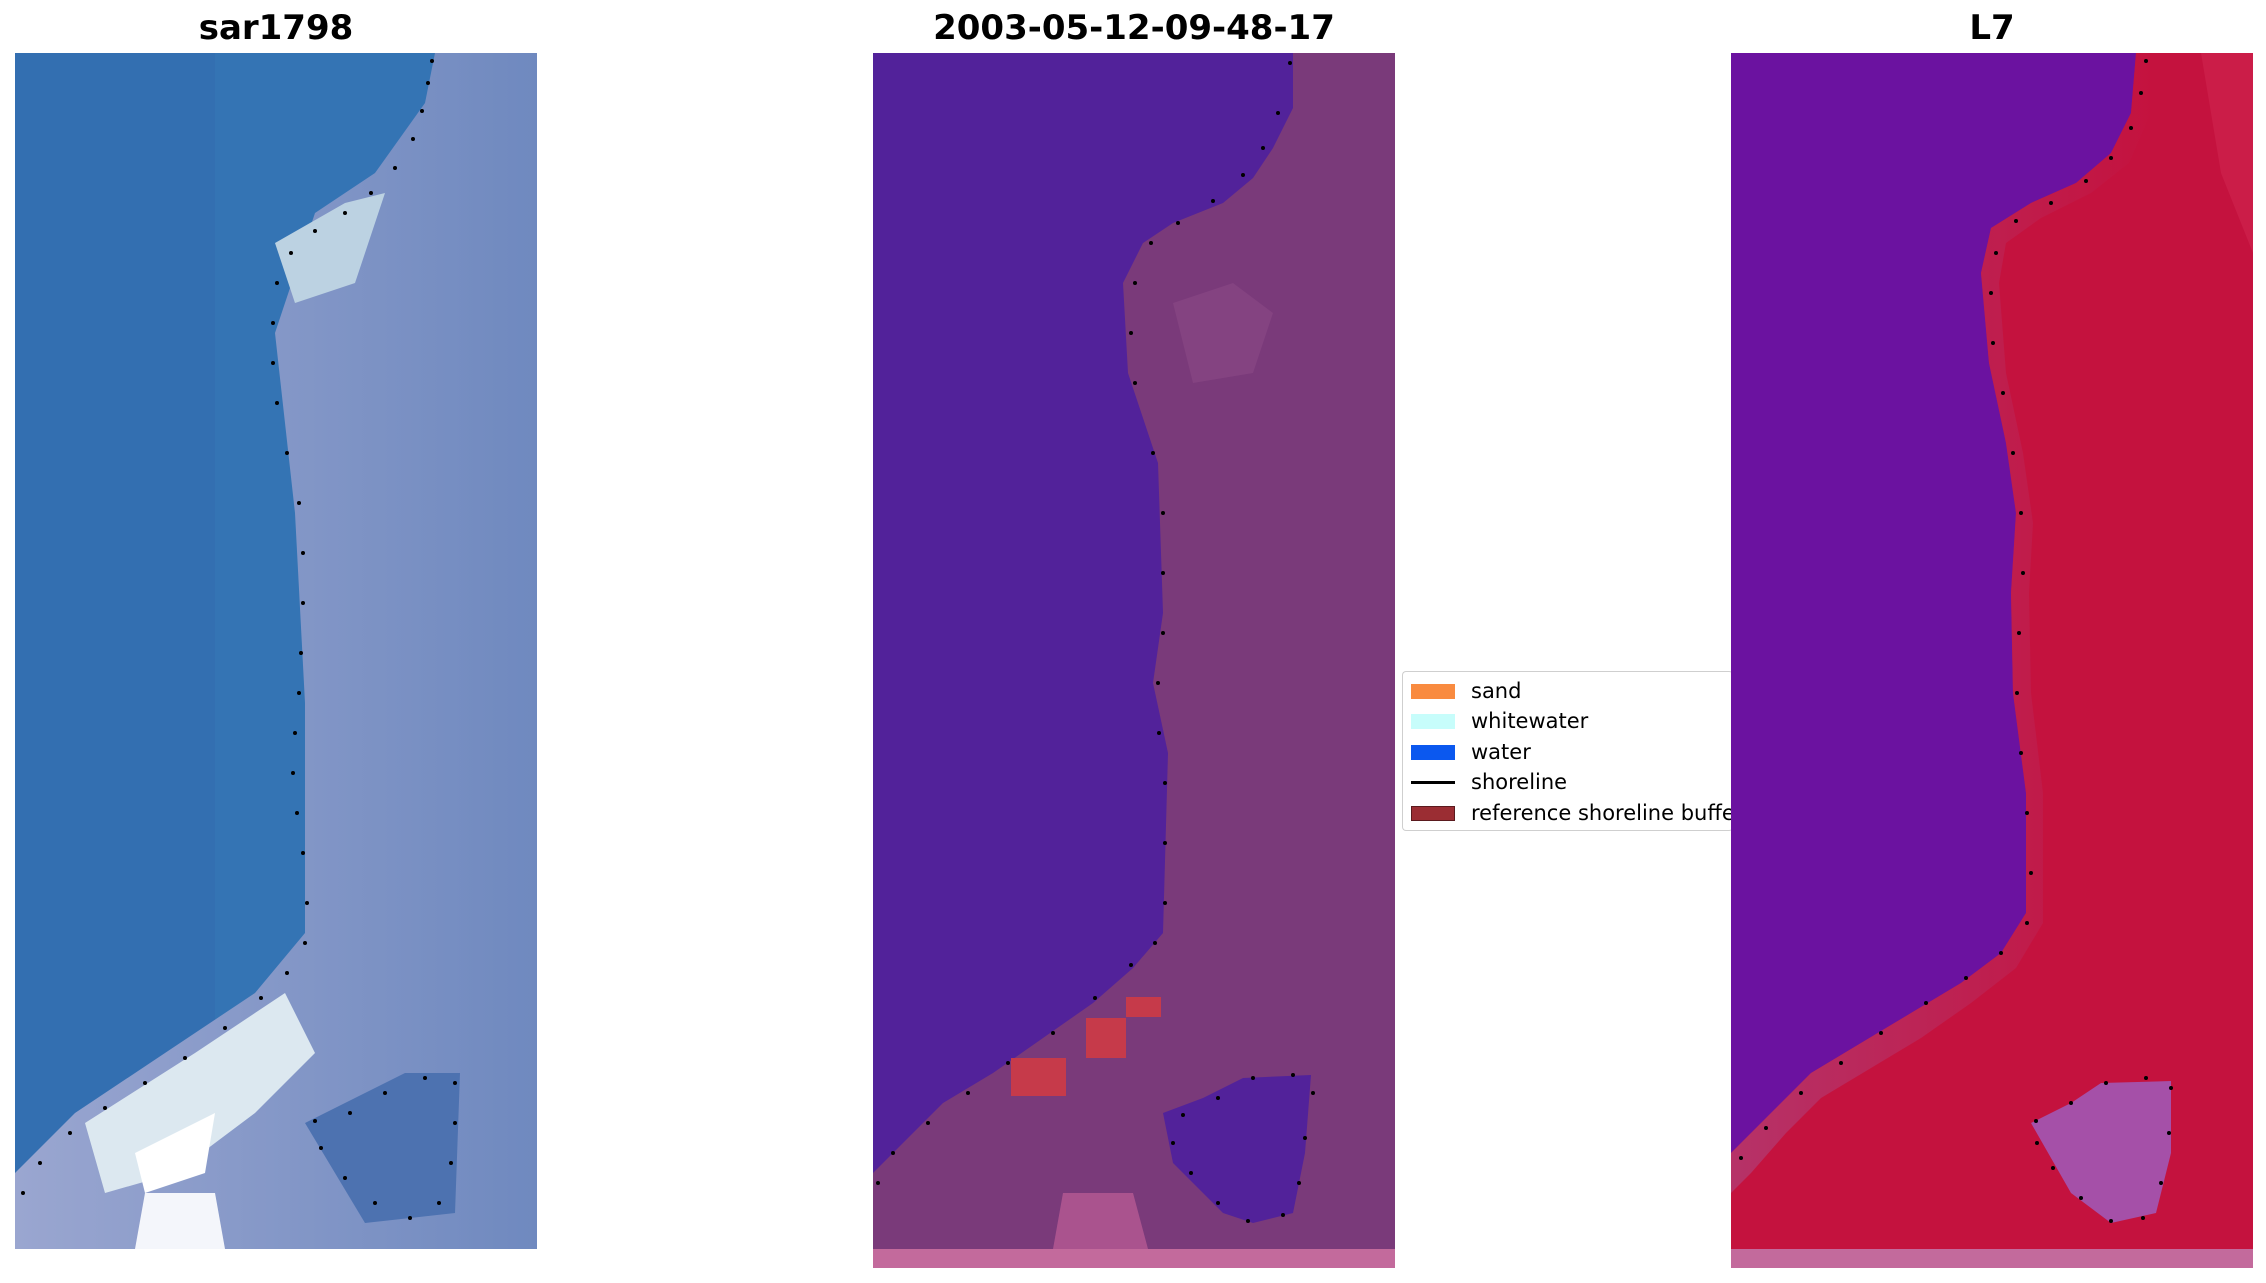 The height and width of the screenshot is (1283, 2266). I want to click on legend-item-reference-buffer: reference shoreline buffer, so click(1572, 813).